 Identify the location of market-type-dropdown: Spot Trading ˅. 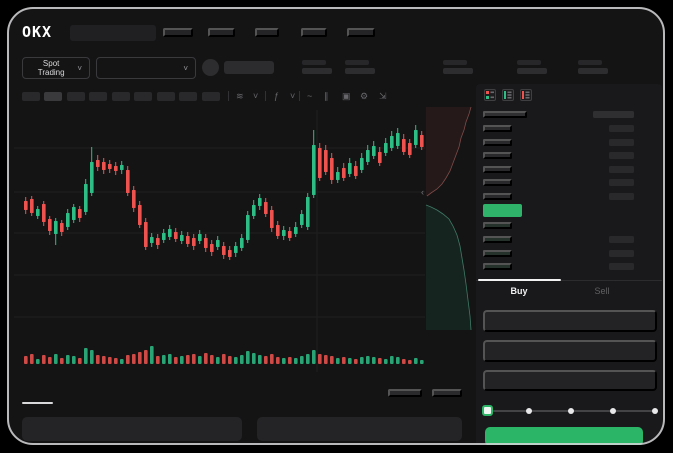
(56, 68).